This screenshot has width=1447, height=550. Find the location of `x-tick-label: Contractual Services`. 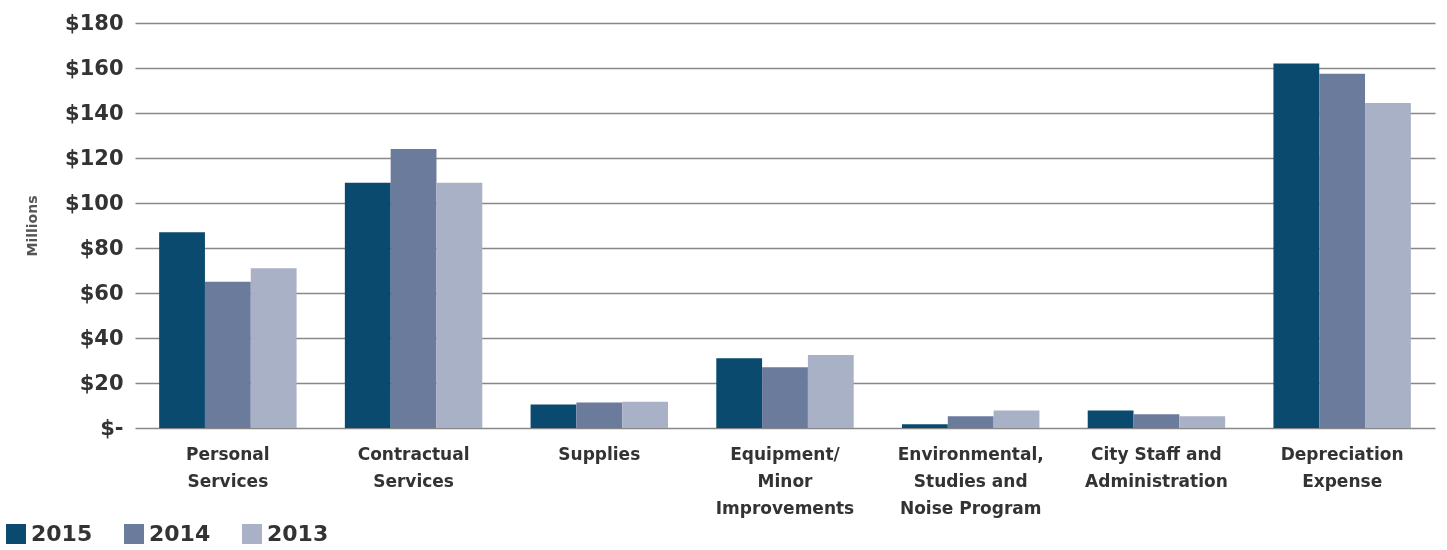

x-tick-label: Contractual Services is located at coordinates (413, 467).